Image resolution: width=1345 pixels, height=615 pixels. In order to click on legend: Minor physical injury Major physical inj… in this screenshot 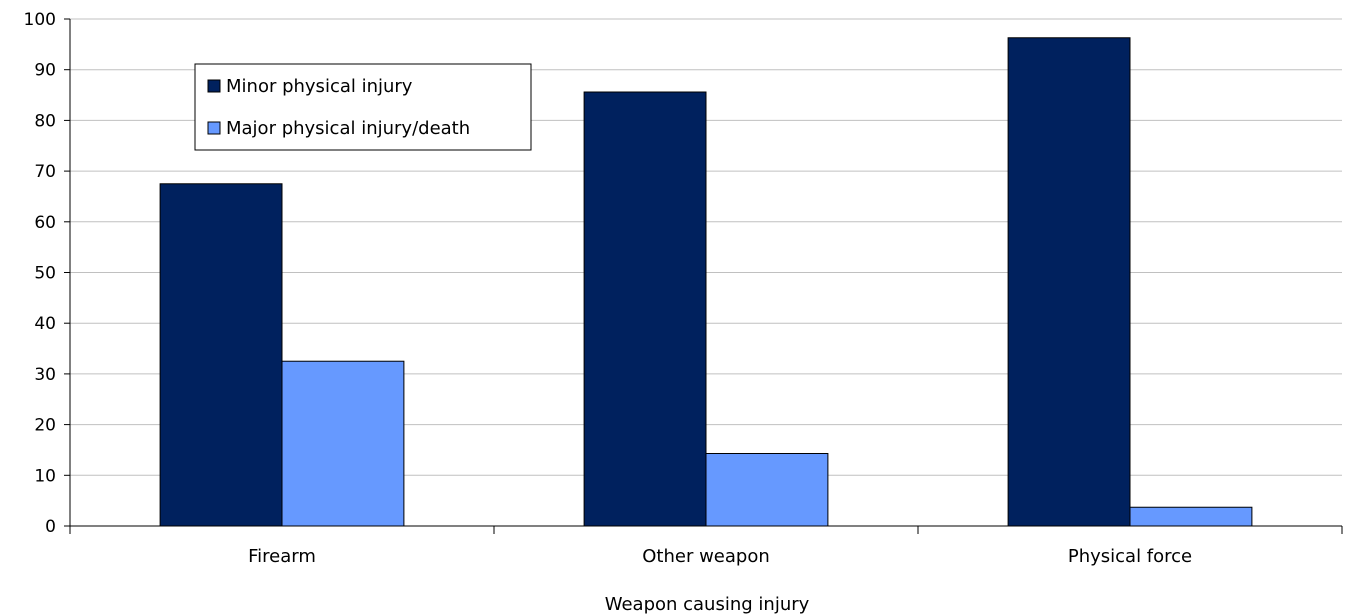, I will do `click(363, 107)`.